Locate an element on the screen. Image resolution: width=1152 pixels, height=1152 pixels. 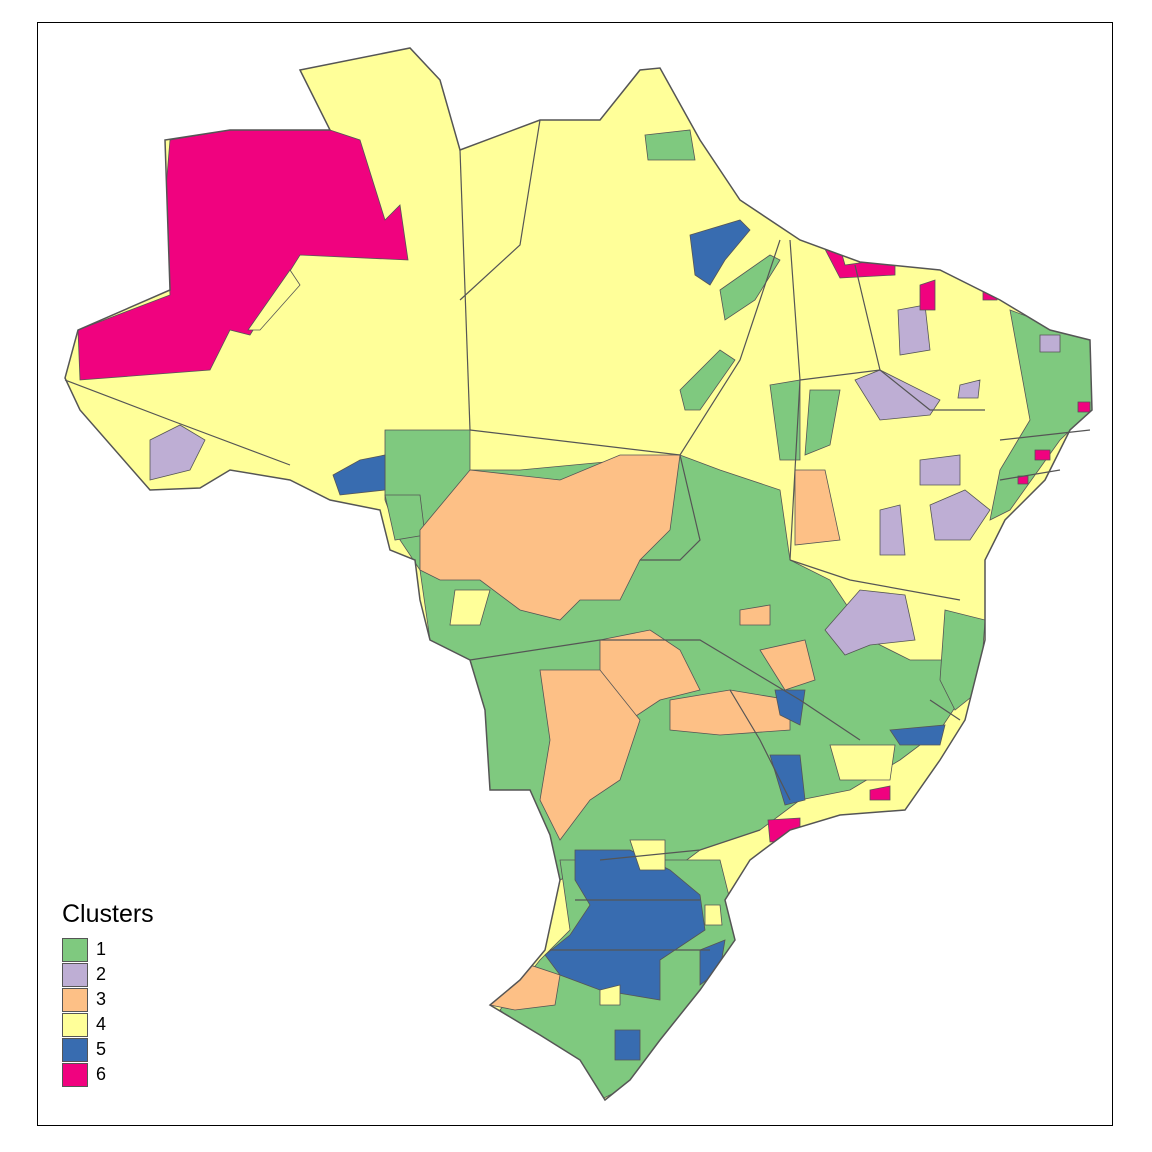
region-cluster-5-minas-b is located at coordinates (787, 780).